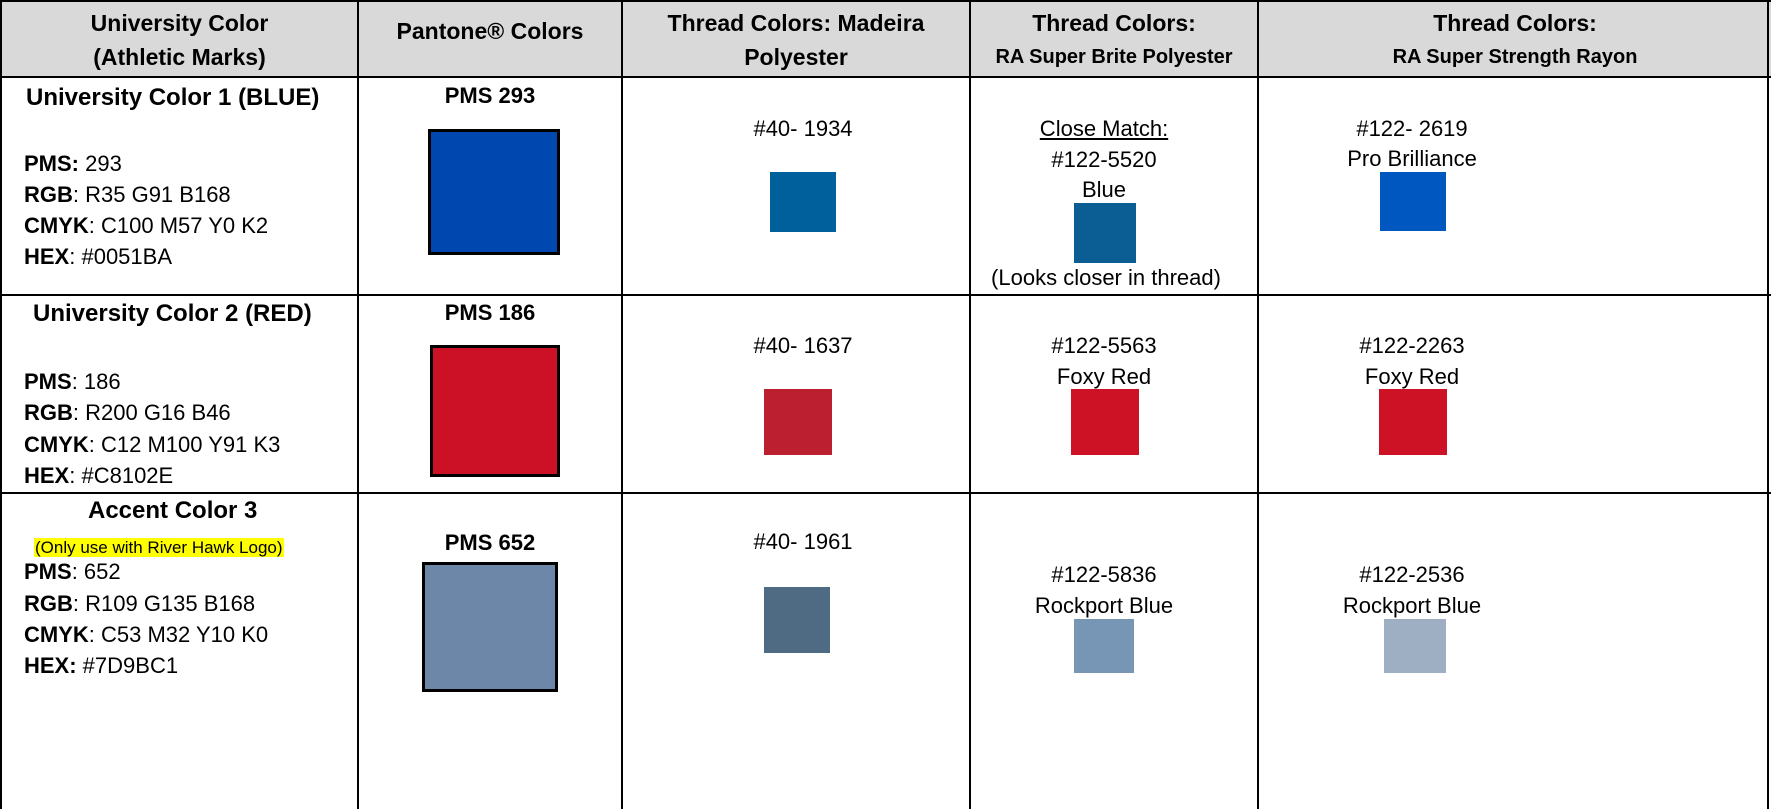 The width and height of the screenshot is (1771, 809). What do you see at coordinates (1104, 159) in the screenshot?
I see `super-brite-code: #122-5520` at bounding box center [1104, 159].